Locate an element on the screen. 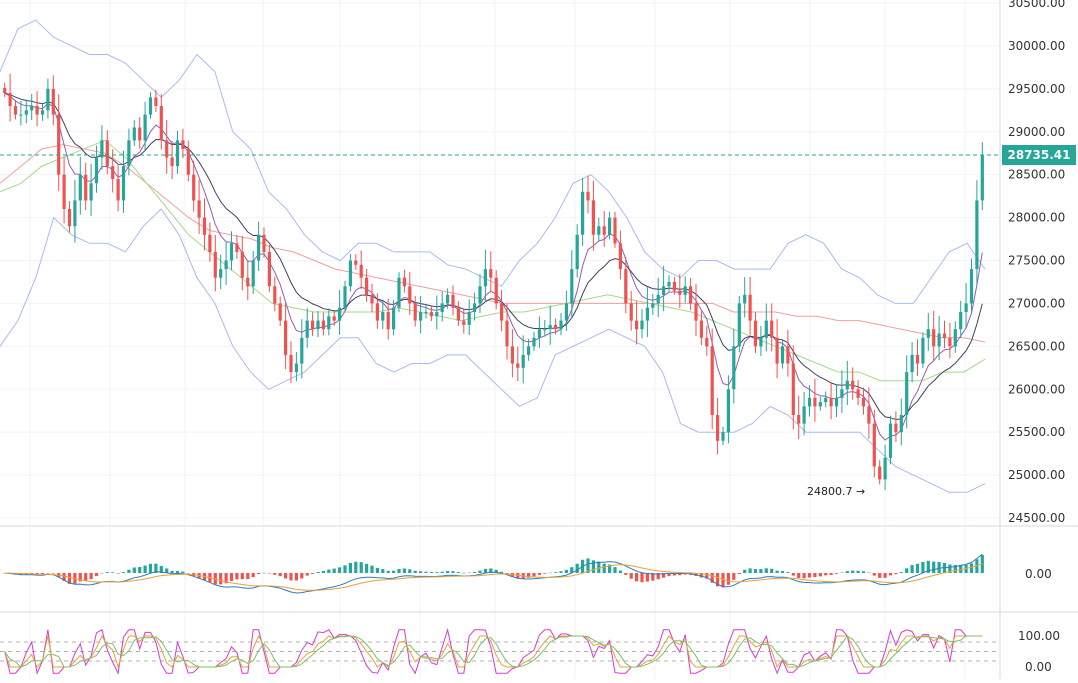  price-tick-label: 25000.00 is located at coordinates (1036, 475).